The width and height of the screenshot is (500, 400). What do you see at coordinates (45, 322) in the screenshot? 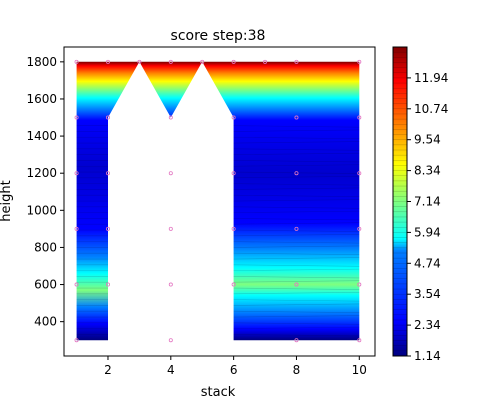
I see `y-tick-label: 400` at bounding box center [45, 322].